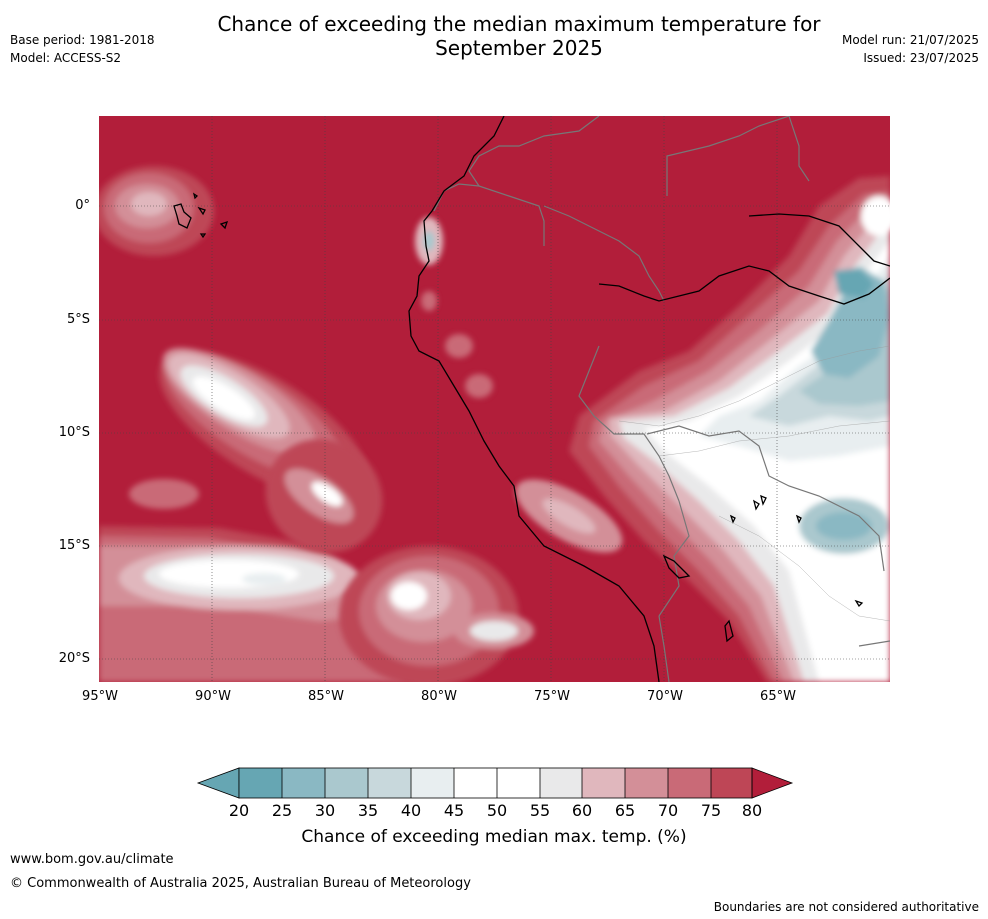 The width and height of the screenshot is (988, 919). What do you see at coordinates (604, 253) in the screenshot?
I see `border-colombia-north` at bounding box center [604, 253].